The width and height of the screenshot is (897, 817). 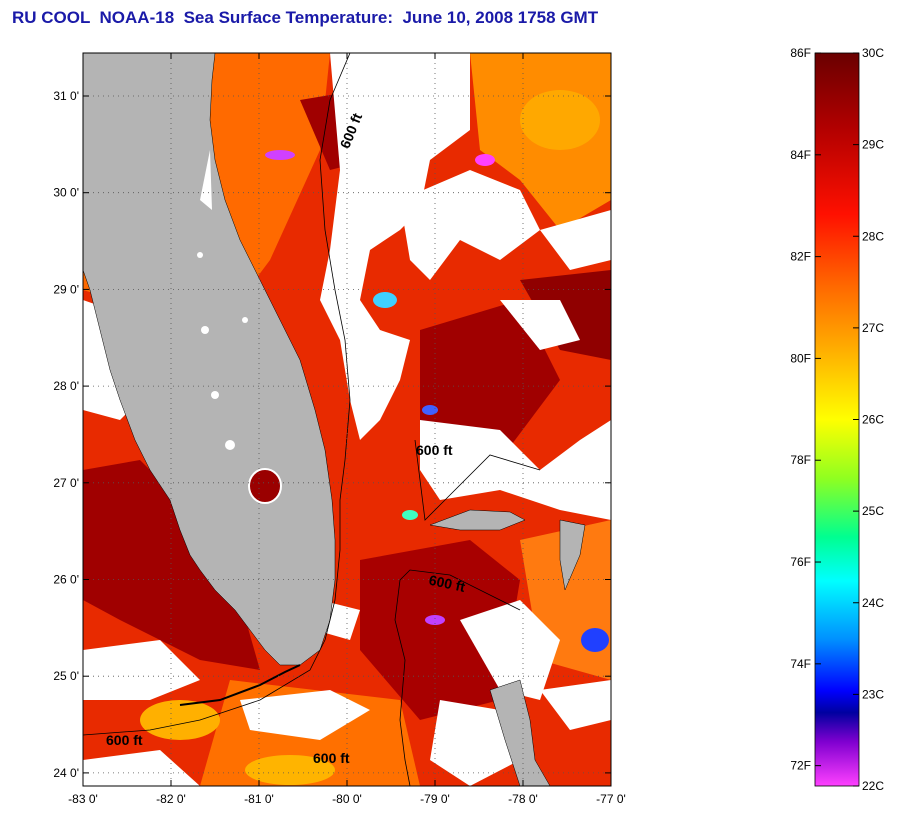 What do you see at coordinates (66, 483) in the screenshot?
I see `lat-tick-label: 27 0'` at bounding box center [66, 483].